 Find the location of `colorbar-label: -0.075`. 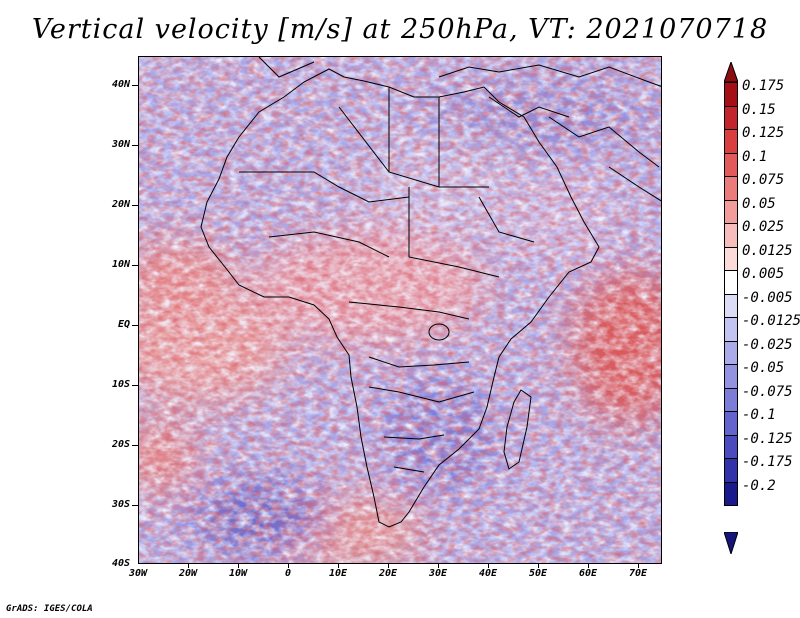

colorbar-label: -0.075 is located at coordinates (767, 391).